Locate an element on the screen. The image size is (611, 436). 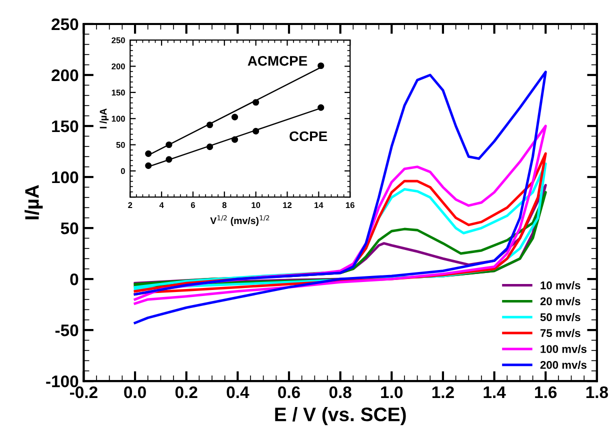
x-tick-label: 4 is located at coordinates (161, 205).